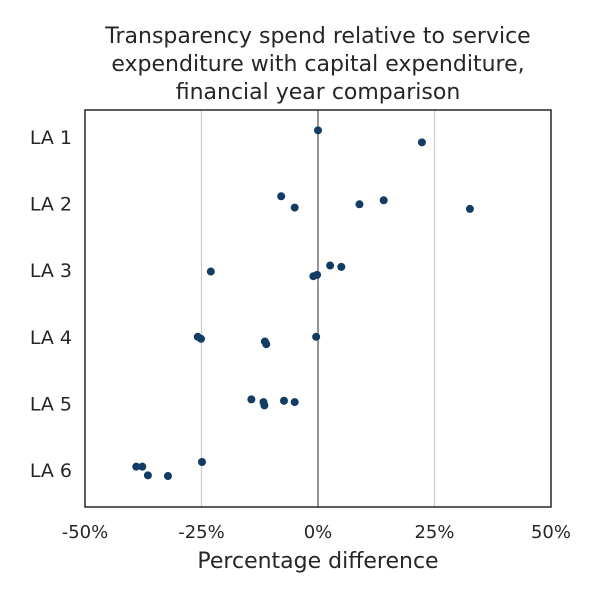  I want to click on x-tick-label-0: -50%, so click(85, 532).